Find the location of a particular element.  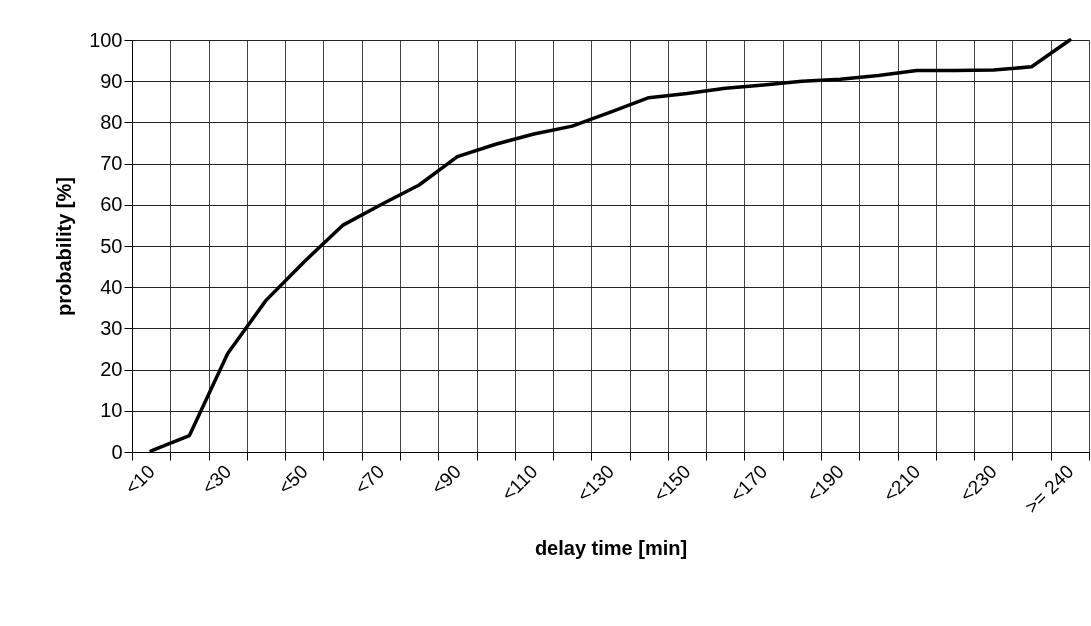

x-tick-label: >= 240 is located at coordinates (1049, 489).